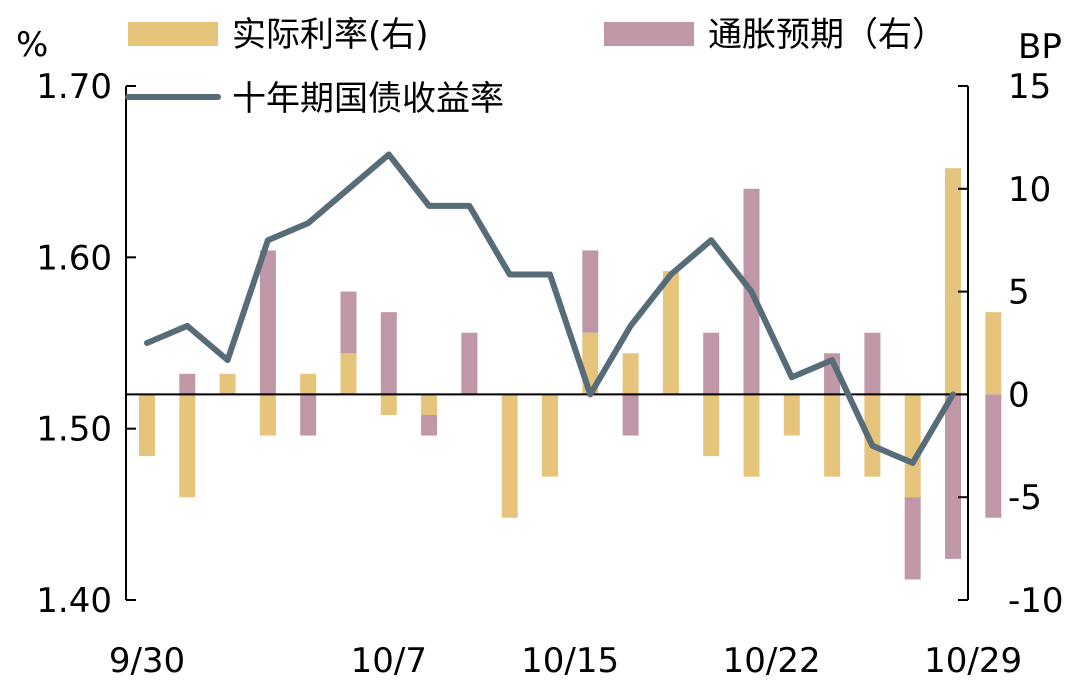 The image size is (1080, 688). Describe the element at coordinates (1011, 344) in the screenshot. I see `right-axis-ticks: -10 -5 0 5 10 15` at that location.